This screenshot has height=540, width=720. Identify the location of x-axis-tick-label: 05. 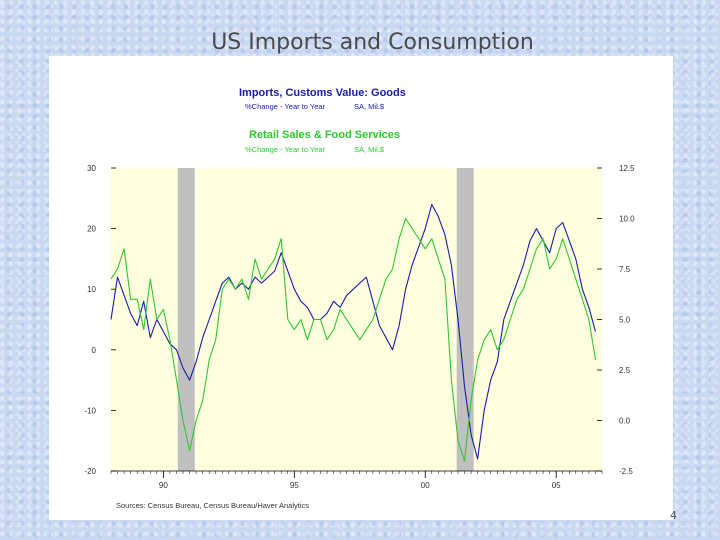
(556, 485).